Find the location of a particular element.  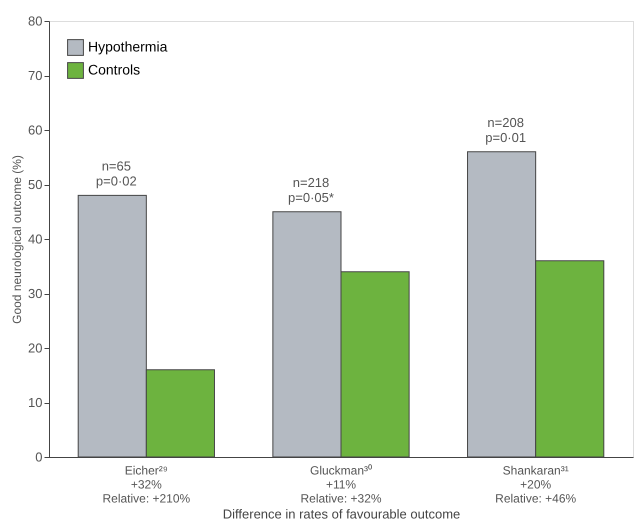

y-tick-label: 0 is located at coordinates (38, 457).